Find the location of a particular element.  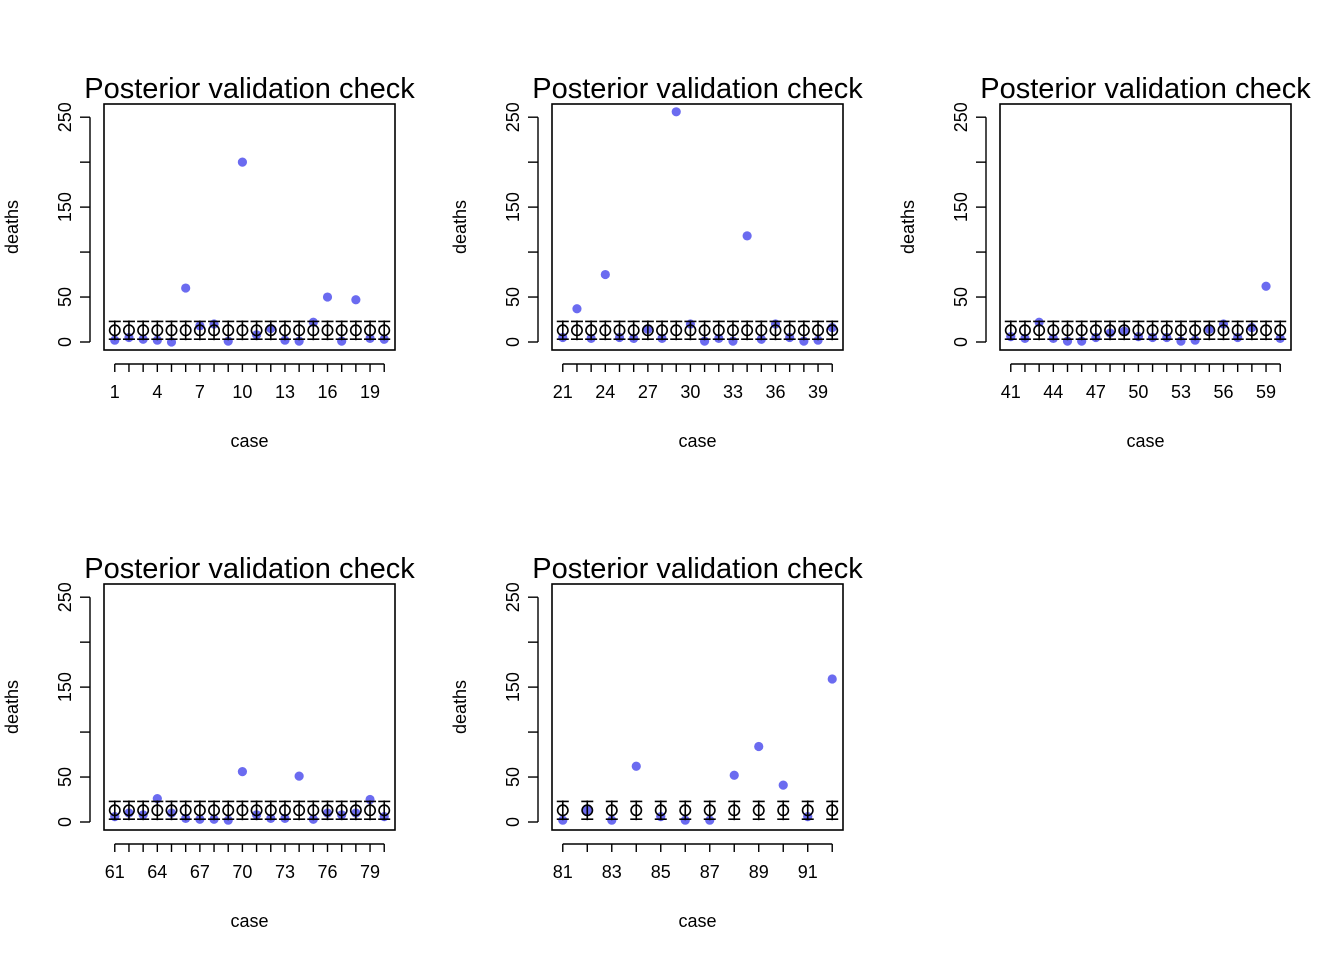

x-tick-label: 27 is located at coordinates (648, 392).